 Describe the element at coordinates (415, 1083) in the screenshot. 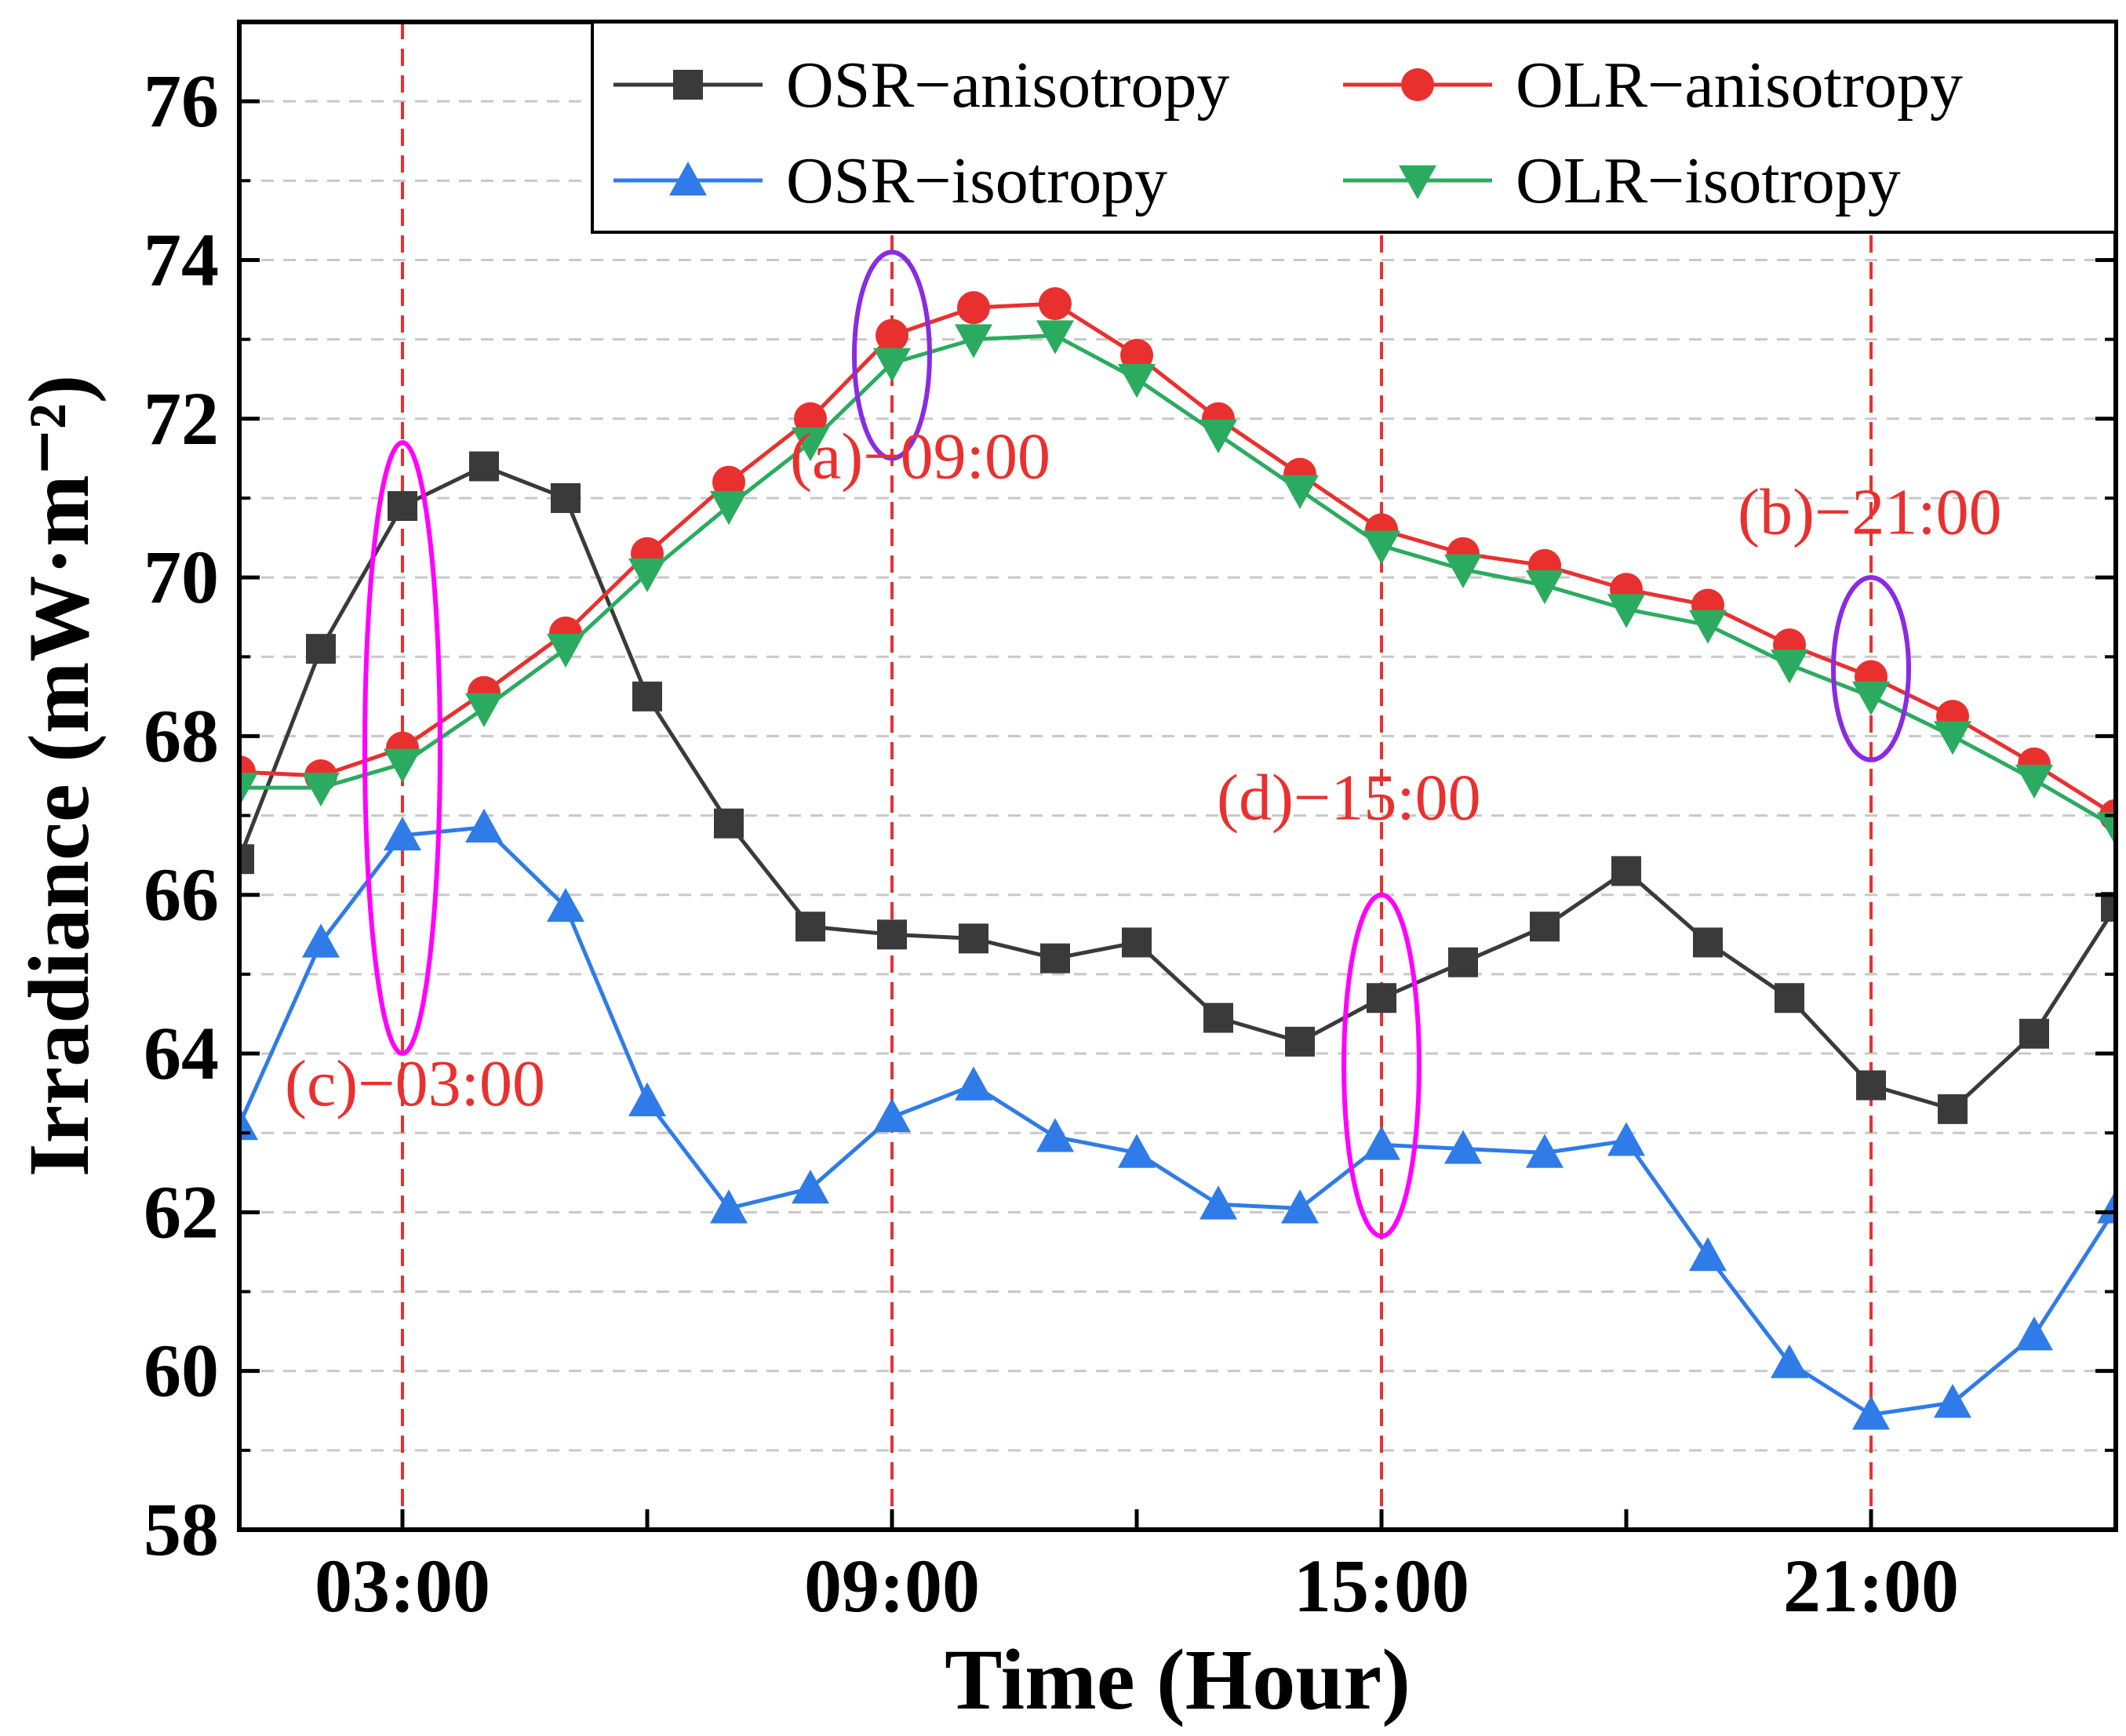

I see `annotation-label: (c)−03:00` at that location.